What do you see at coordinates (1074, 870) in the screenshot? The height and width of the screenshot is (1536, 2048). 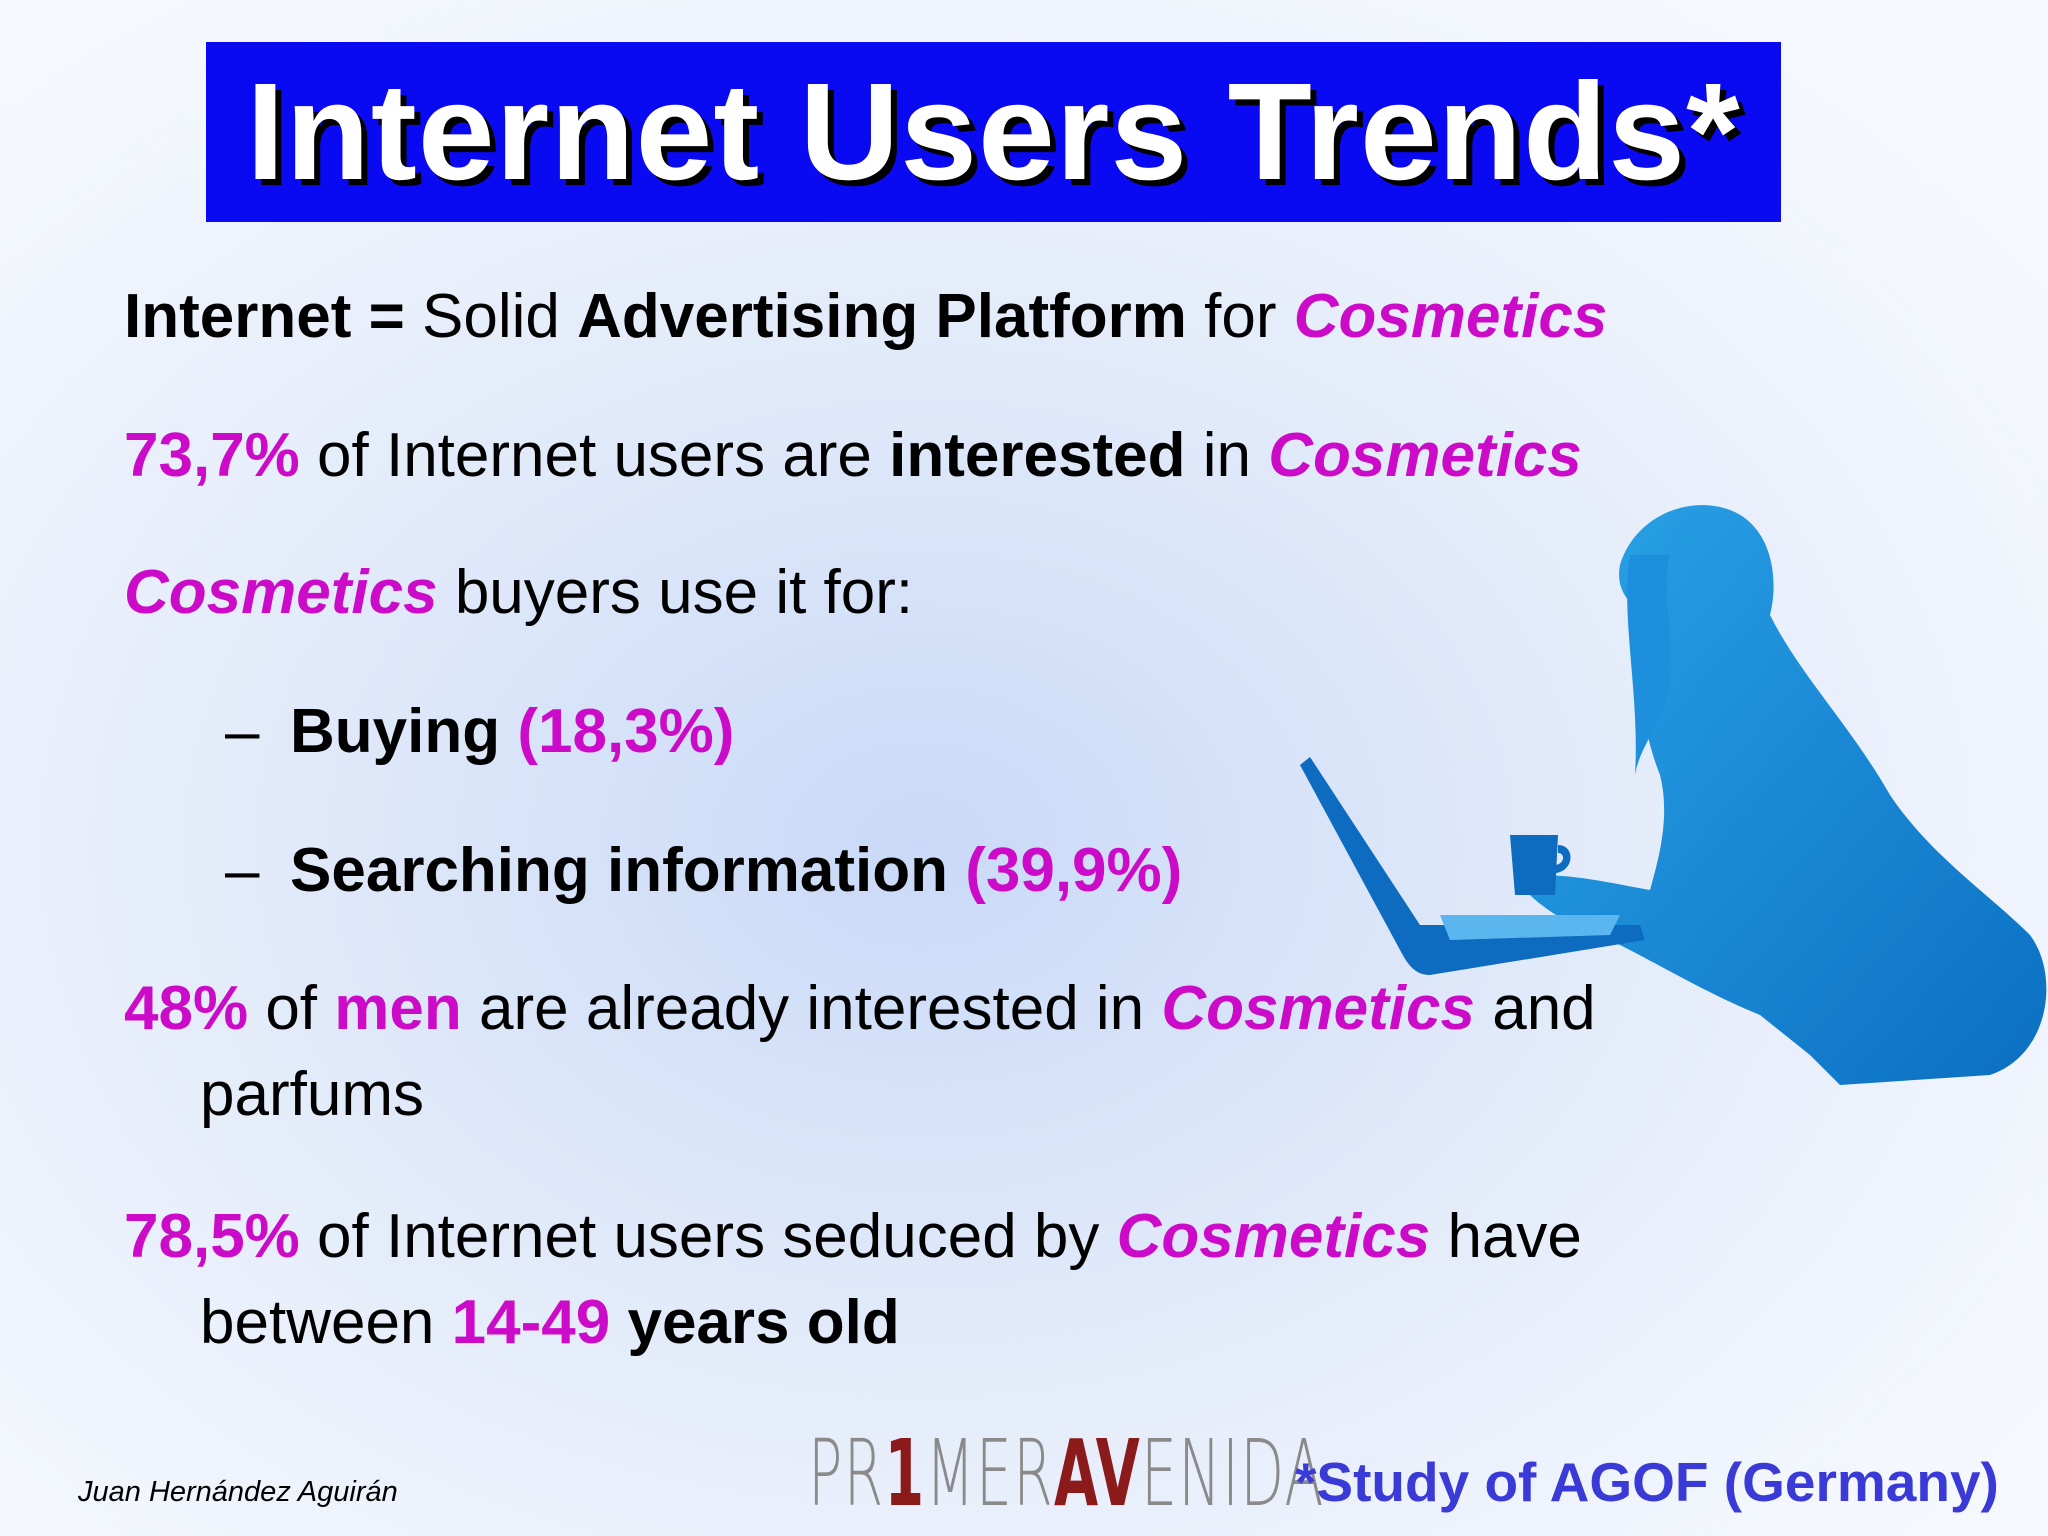 I see `text-run: (39,9%)` at bounding box center [1074, 870].